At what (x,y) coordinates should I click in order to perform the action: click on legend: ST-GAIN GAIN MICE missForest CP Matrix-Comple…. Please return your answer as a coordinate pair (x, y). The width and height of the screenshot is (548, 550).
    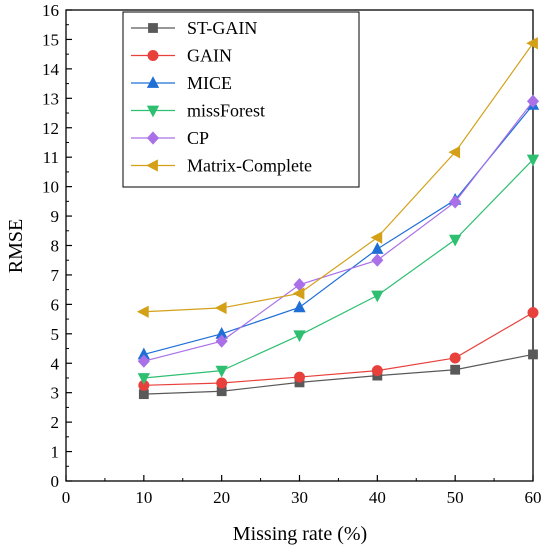
    Looking at the image, I should click on (241, 99).